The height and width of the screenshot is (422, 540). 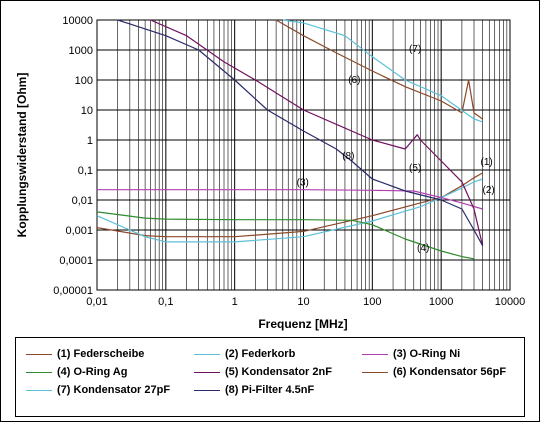 What do you see at coordinates (488, 190) in the screenshot?
I see `curve-label-2: (2)` at bounding box center [488, 190].